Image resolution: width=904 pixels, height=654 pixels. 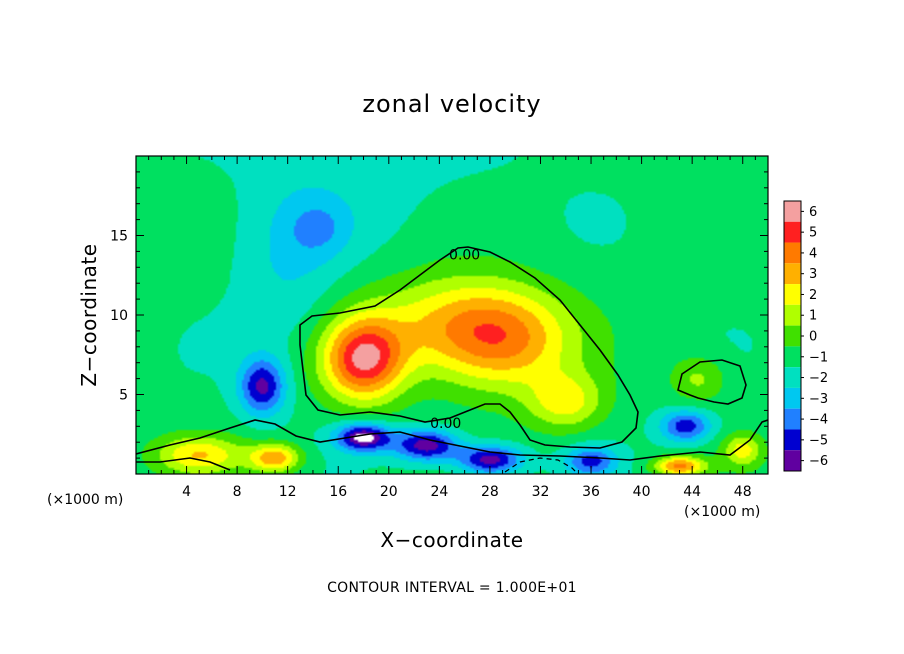 I want to click on y-tick-label-10: 10, so click(x=119, y=316).